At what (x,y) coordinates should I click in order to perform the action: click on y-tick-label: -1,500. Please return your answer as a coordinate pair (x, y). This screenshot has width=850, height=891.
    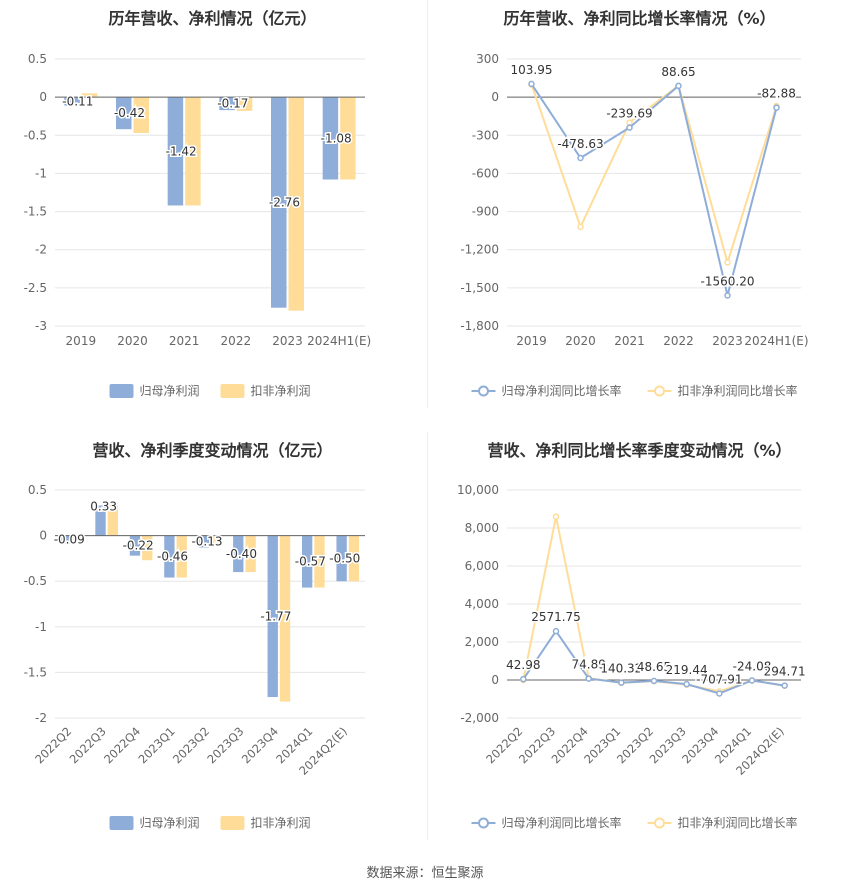
    Looking at the image, I should click on (479, 288).